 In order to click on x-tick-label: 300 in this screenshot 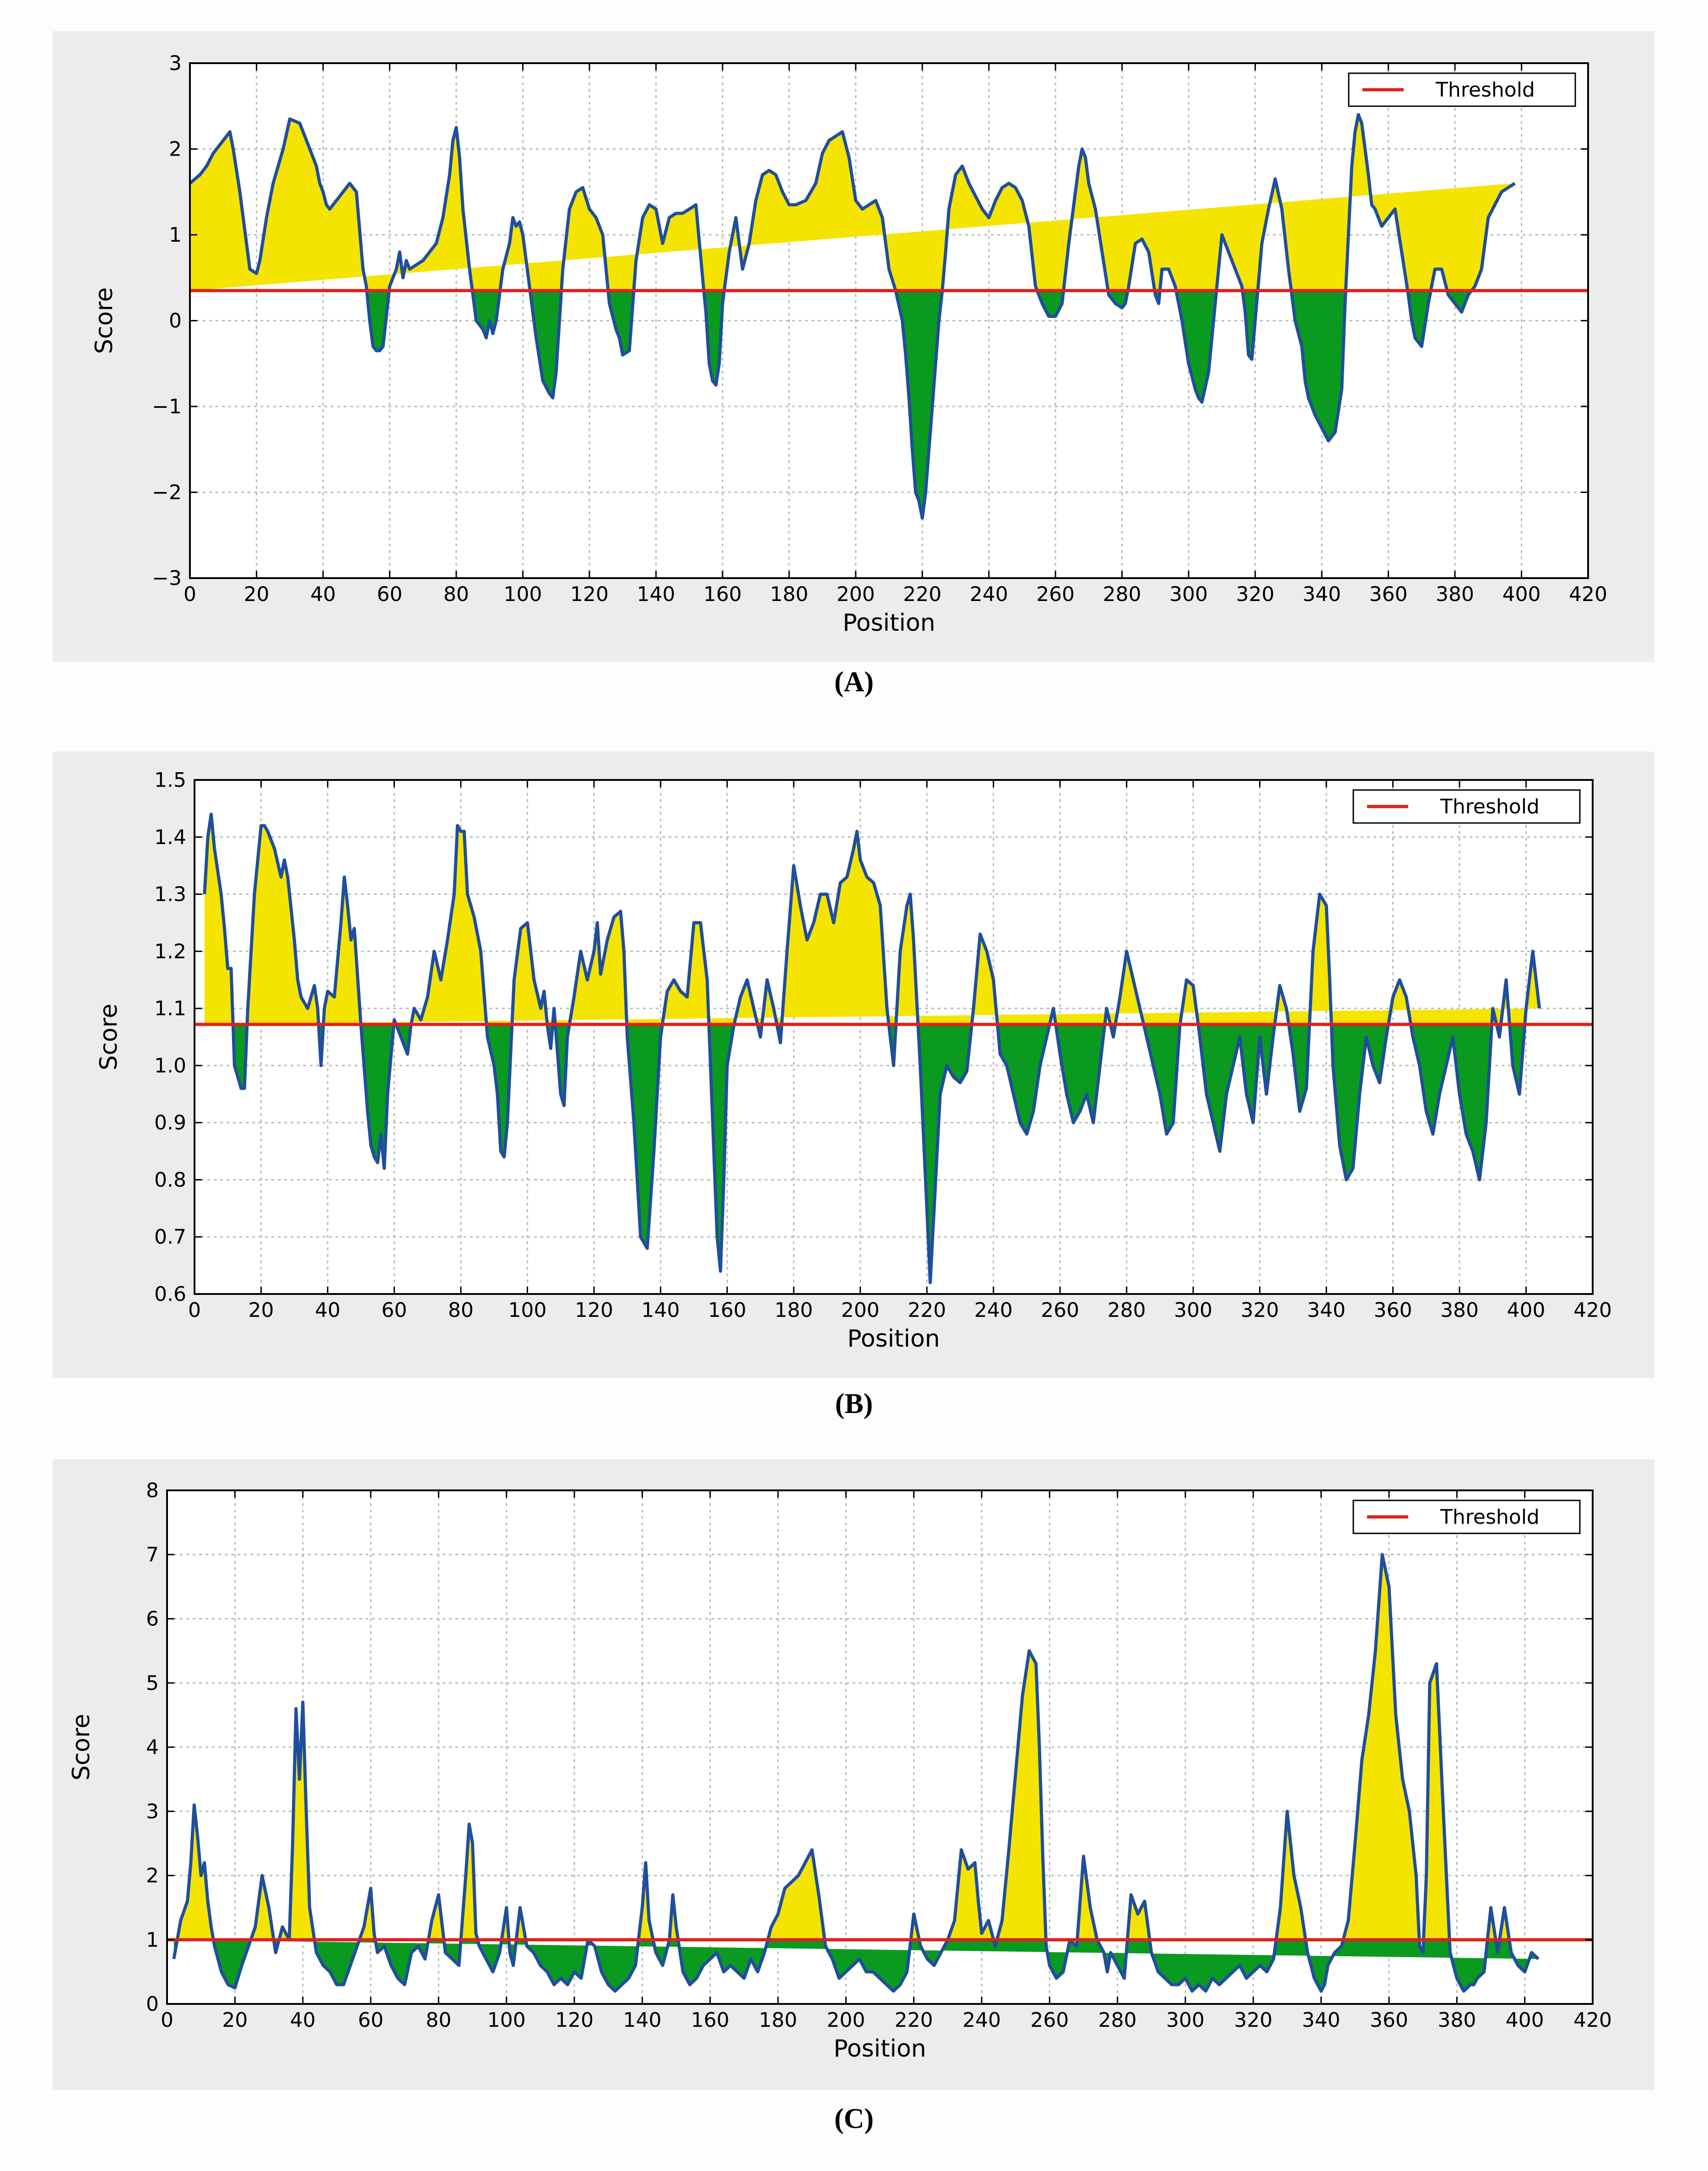, I will do `click(1185, 2020)`.